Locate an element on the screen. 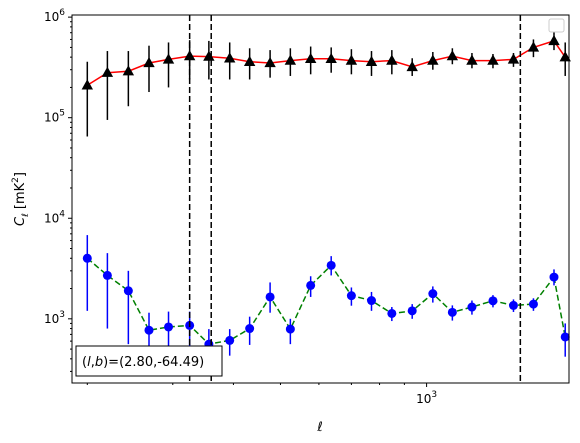  x-axis-label: ℓ is located at coordinates (319, 427).